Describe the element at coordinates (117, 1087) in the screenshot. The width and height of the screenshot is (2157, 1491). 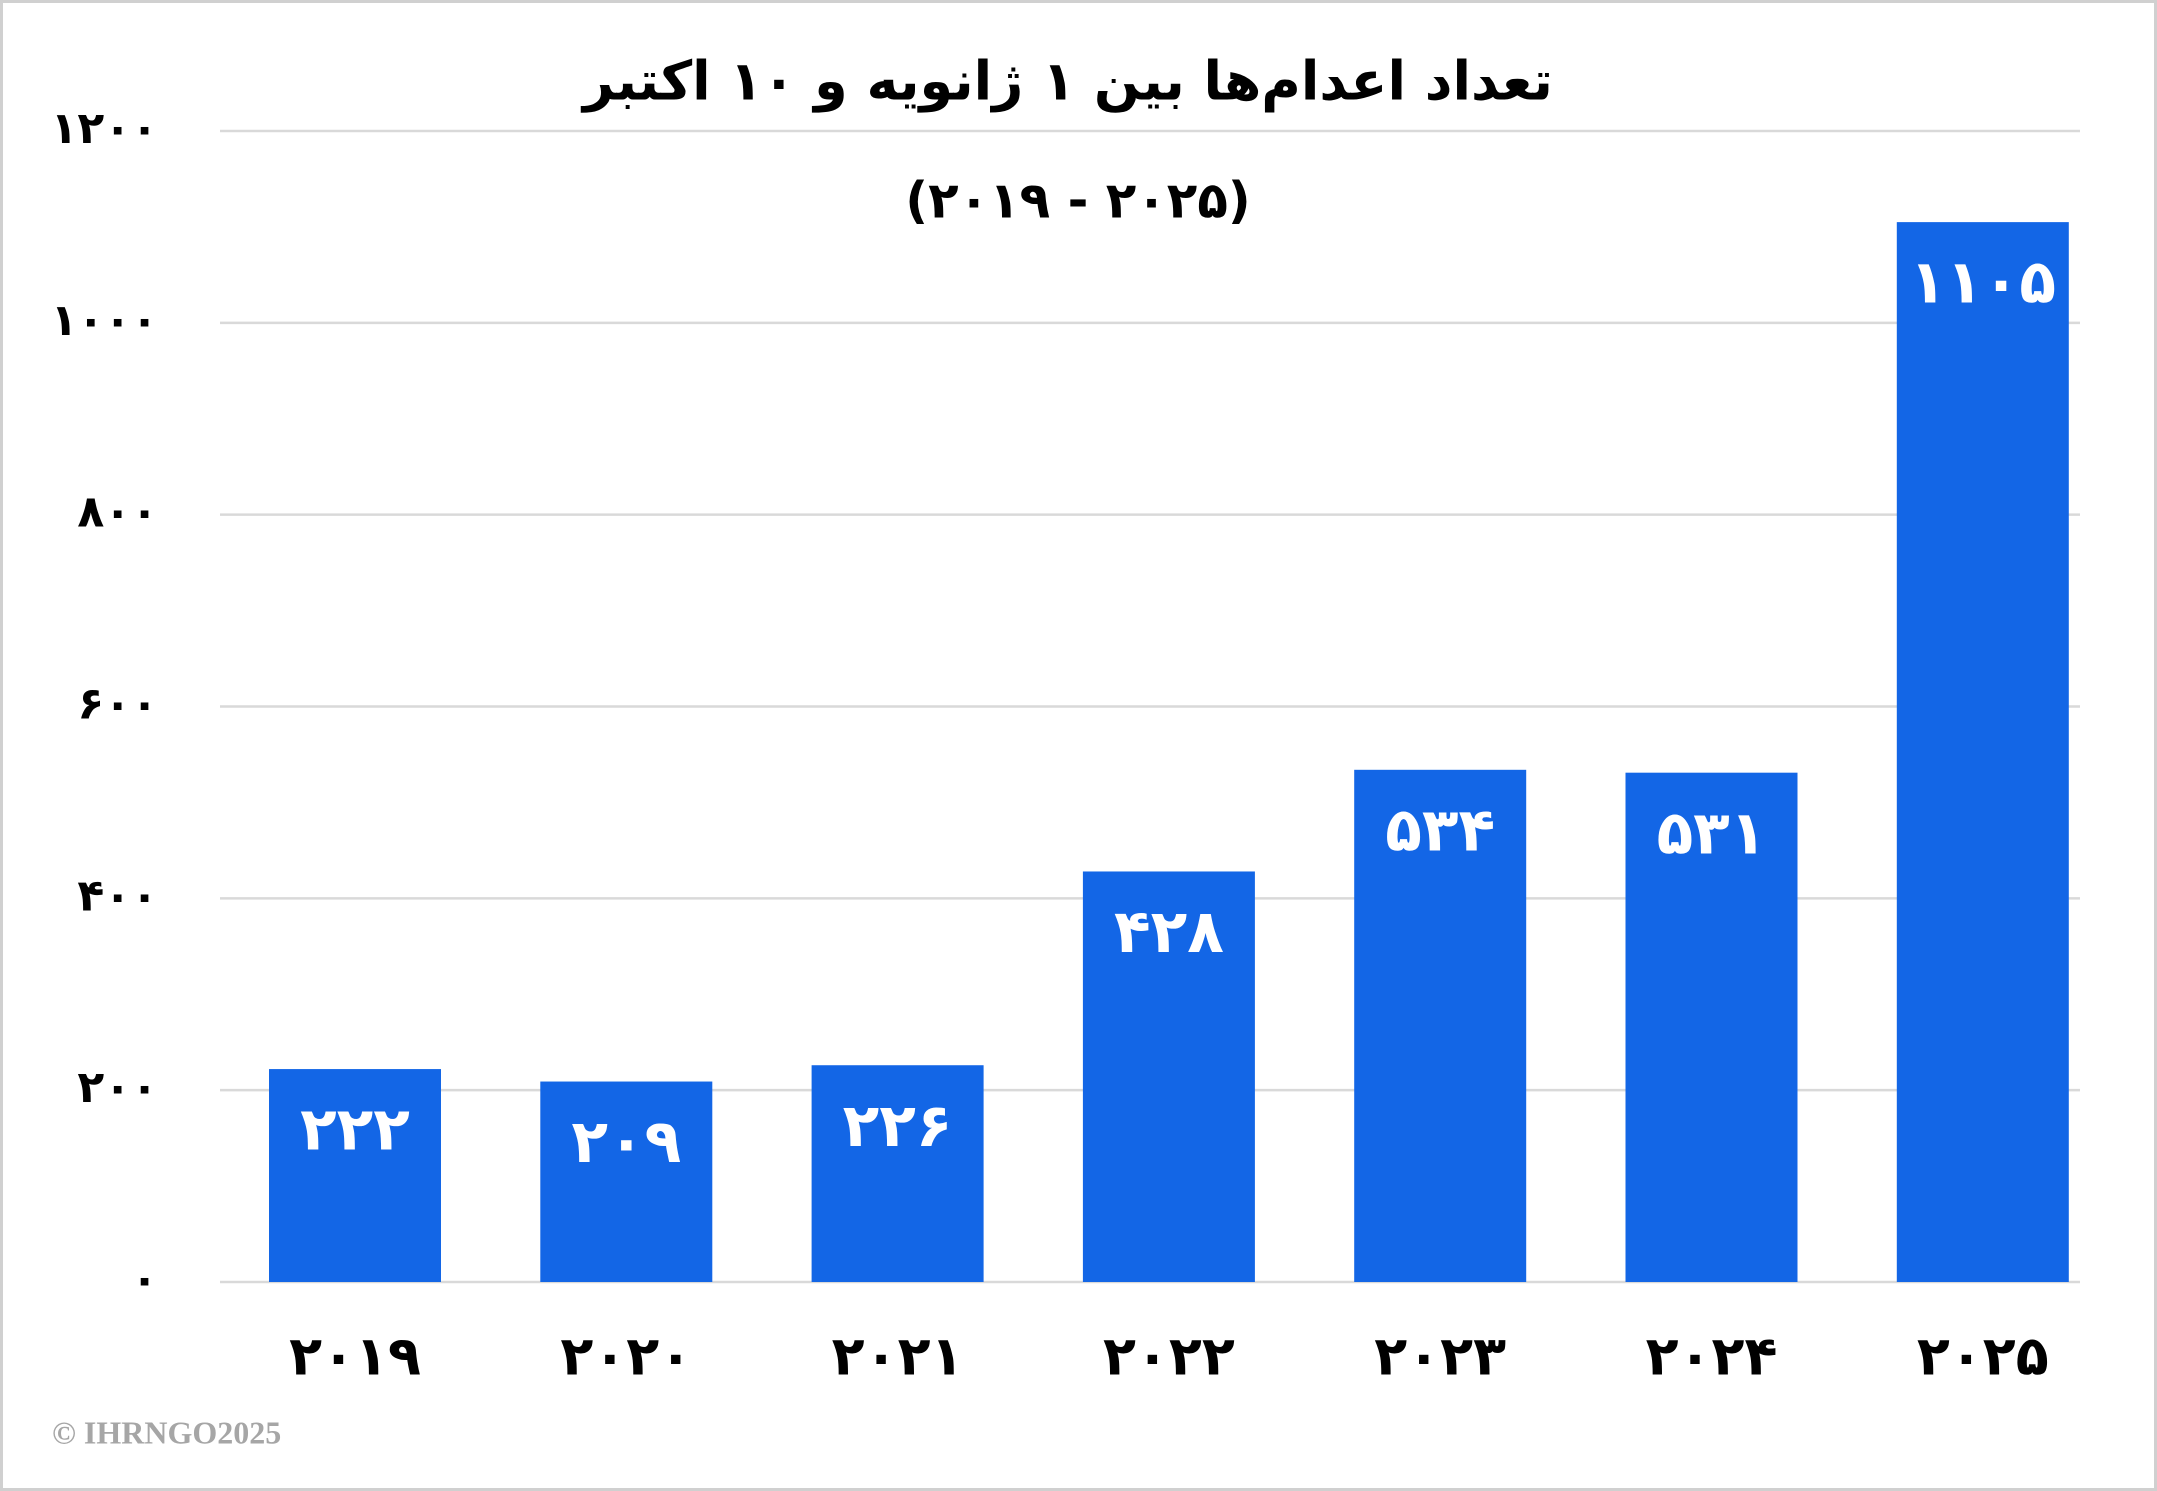
I see `y-tick-label: ۲۰۰` at that location.